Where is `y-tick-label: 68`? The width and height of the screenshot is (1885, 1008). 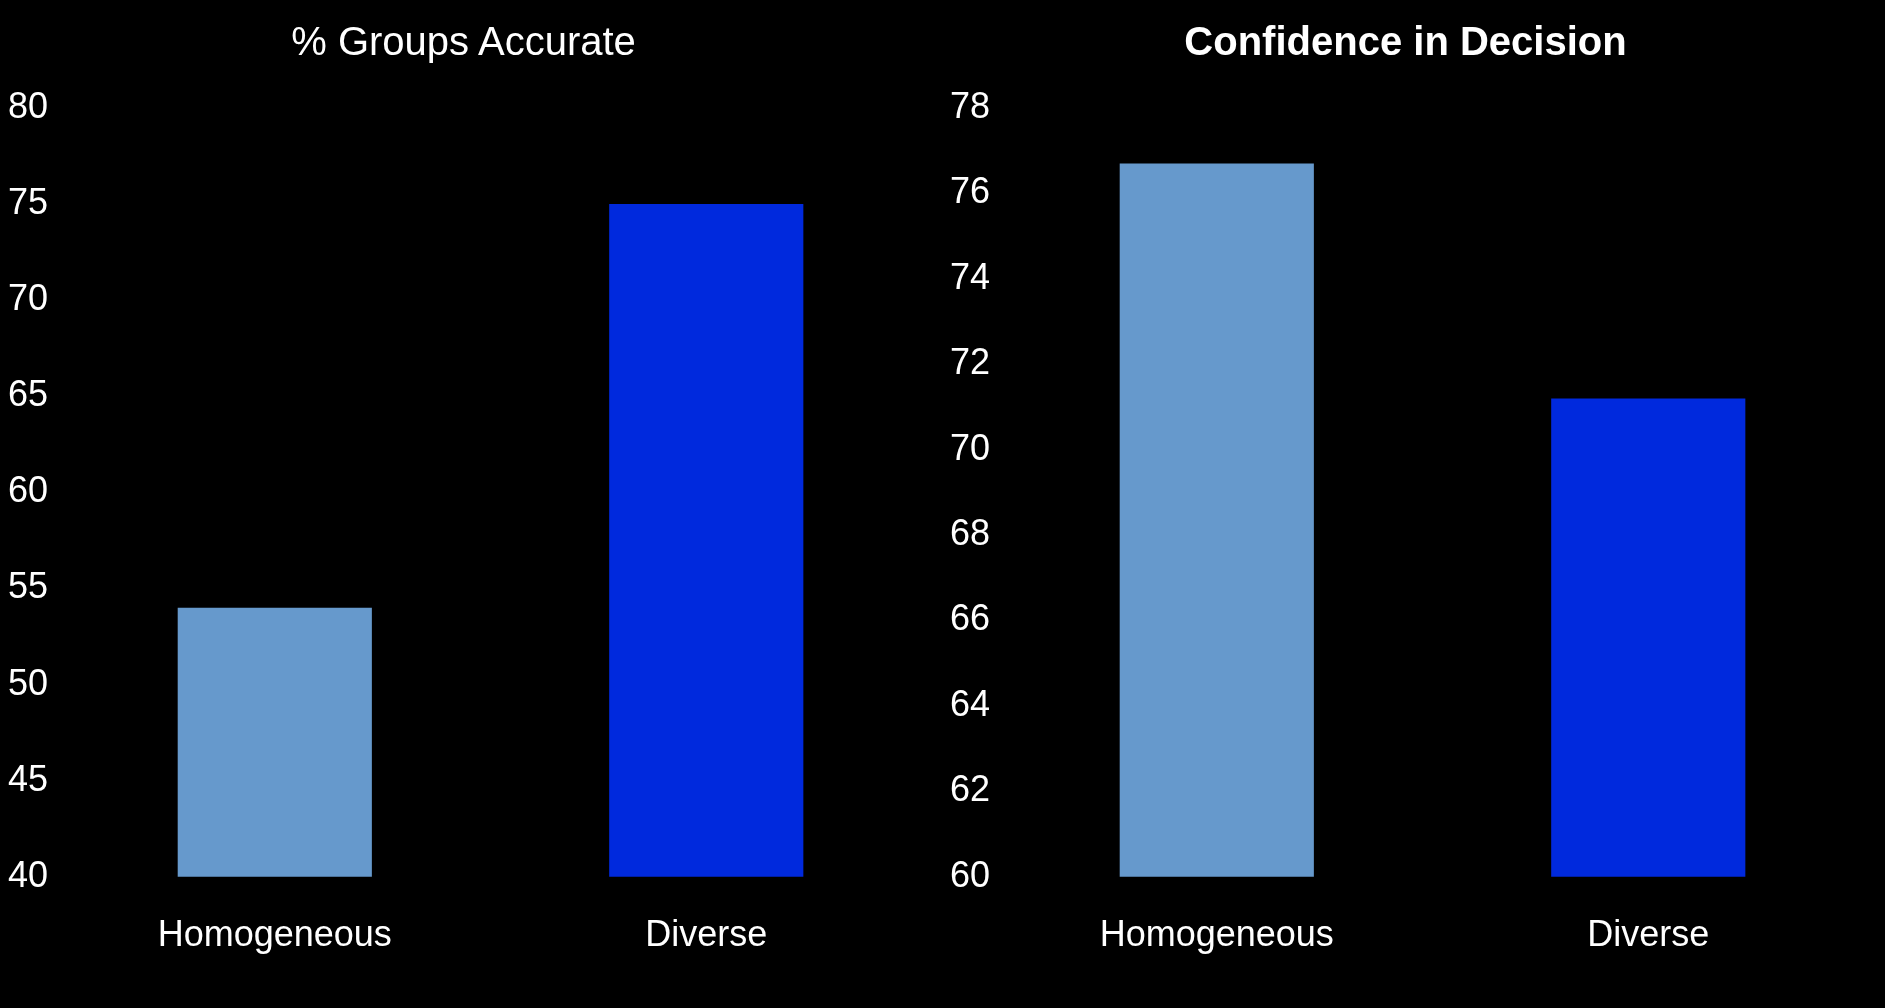
y-tick-label: 68 is located at coordinates (970, 533).